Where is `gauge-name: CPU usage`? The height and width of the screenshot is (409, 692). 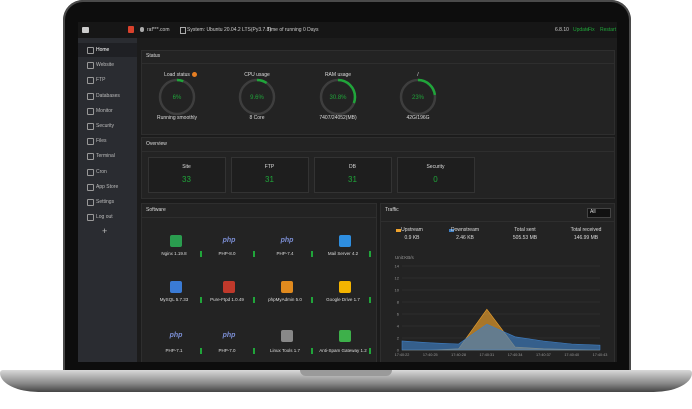
gauge-name: CPU usage is located at coordinates (257, 75).